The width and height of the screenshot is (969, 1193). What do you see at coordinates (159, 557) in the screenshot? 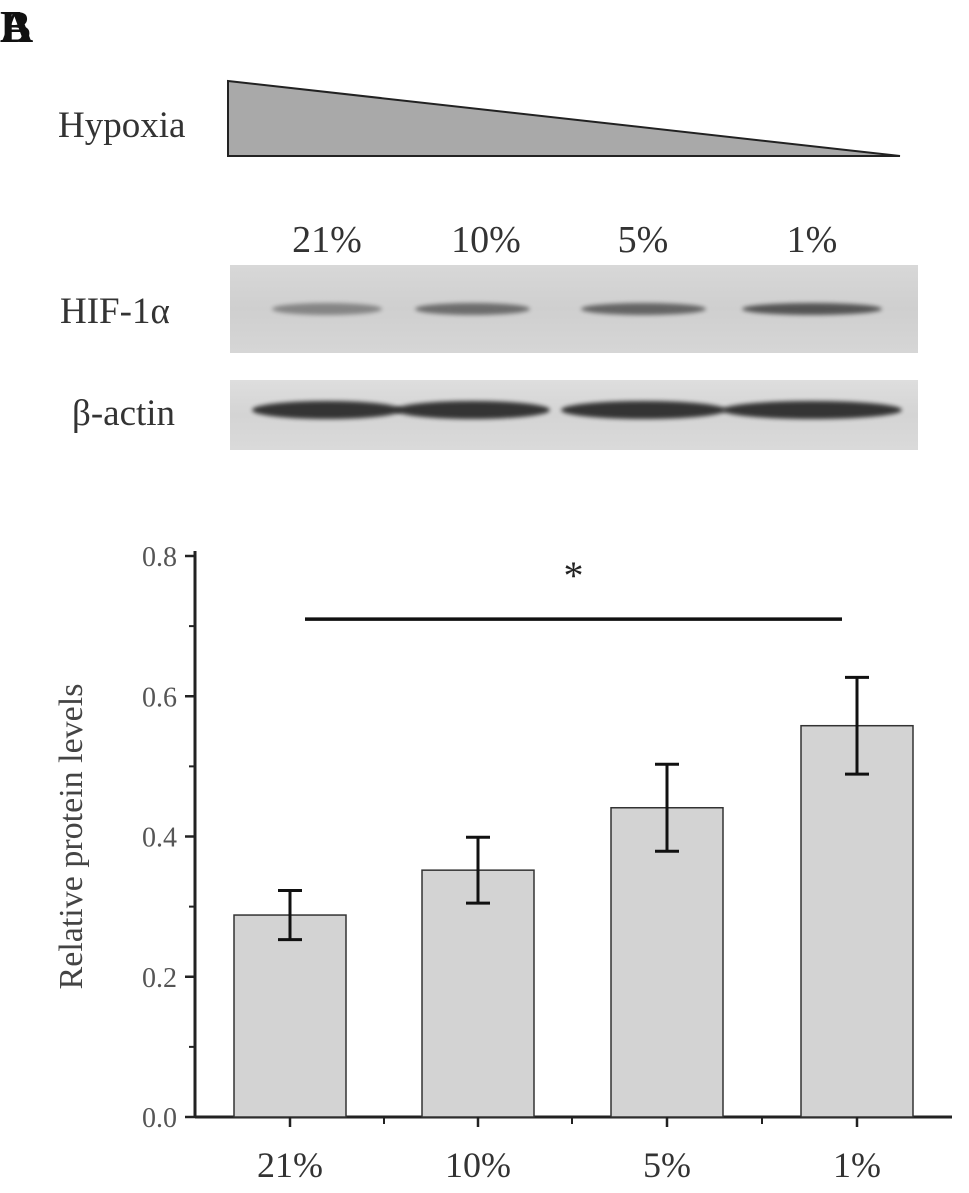
I see `y-tick-label: 0.8` at bounding box center [159, 557].